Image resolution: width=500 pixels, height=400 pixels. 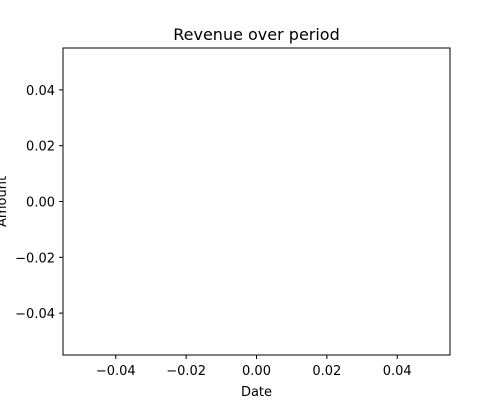 What do you see at coordinates (256, 34) in the screenshot?
I see `chart-title: Revenue over period` at bounding box center [256, 34].